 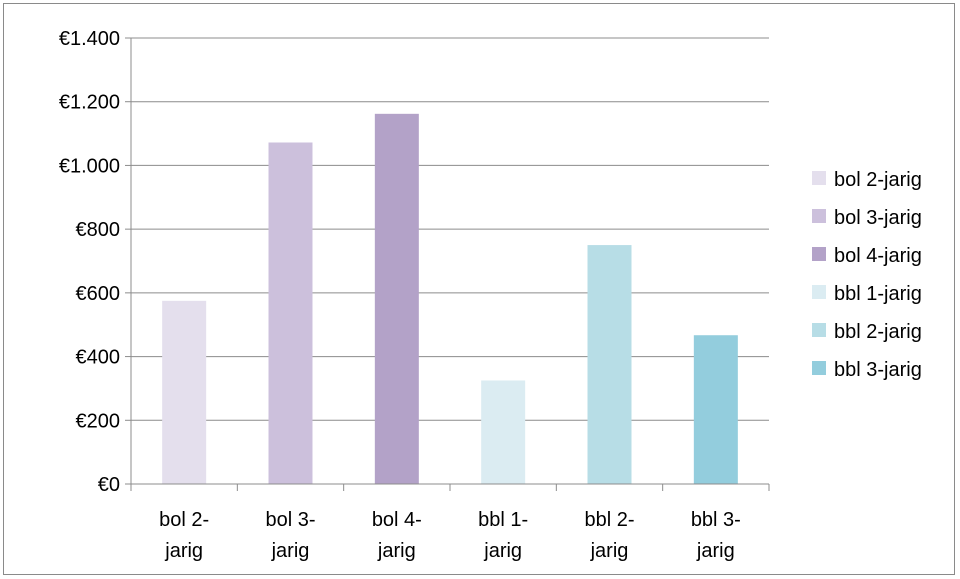 I want to click on category-label: bol 3-, so click(x=290, y=520).